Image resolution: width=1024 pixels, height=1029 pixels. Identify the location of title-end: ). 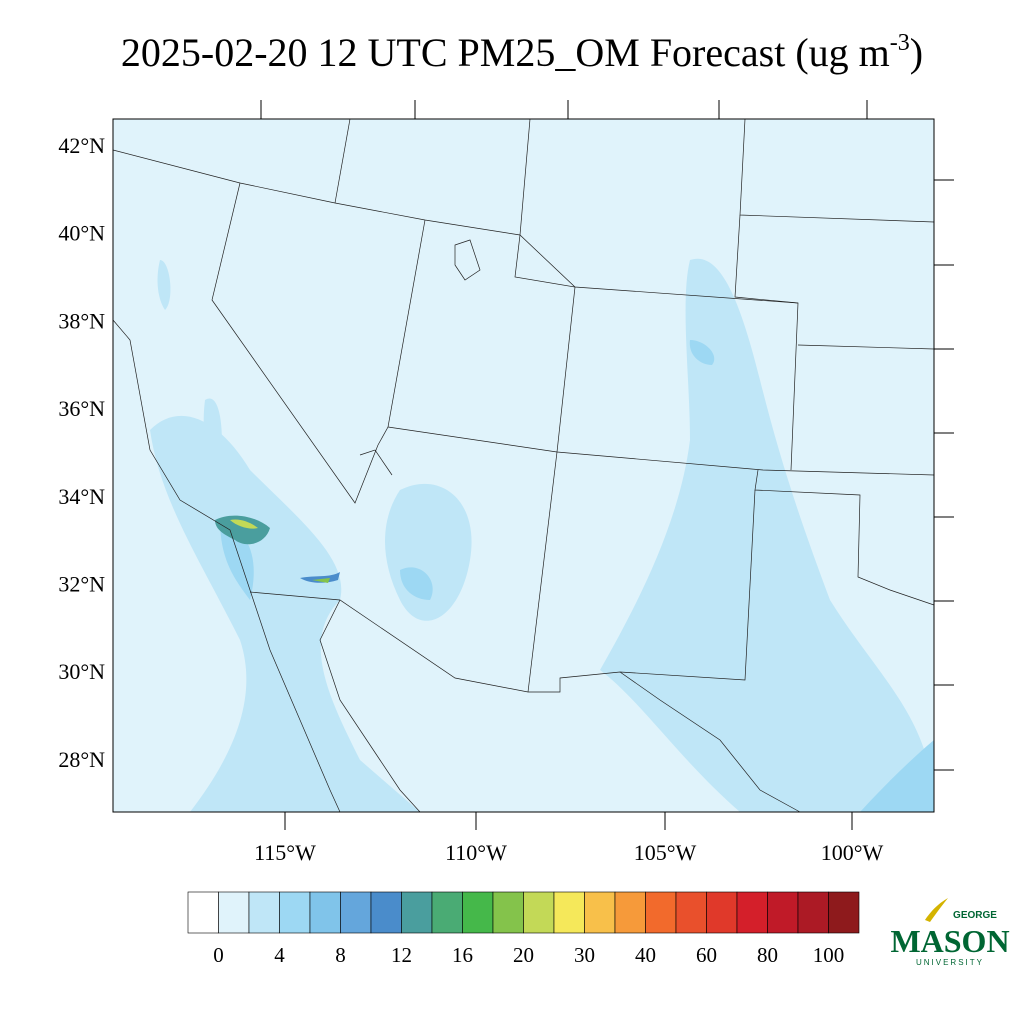
(916, 52).